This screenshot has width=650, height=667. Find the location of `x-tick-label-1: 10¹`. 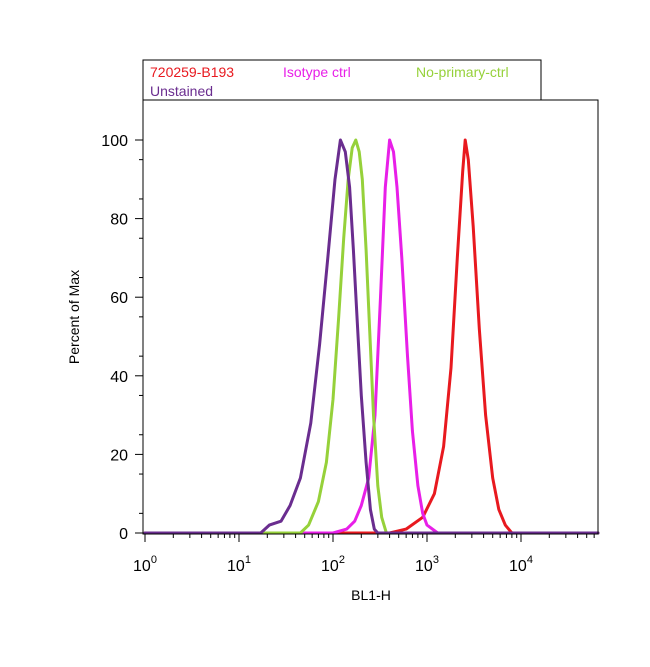

x-tick-label-1: 10¹ is located at coordinates (239, 564).